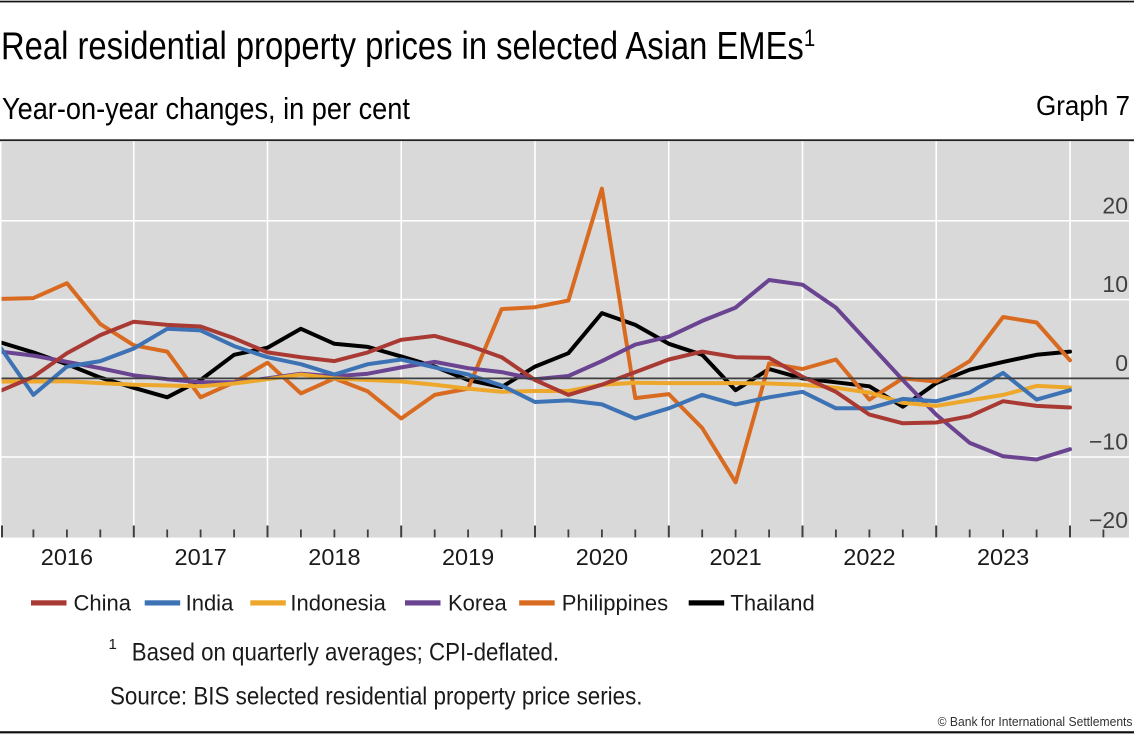 The height and width of the screenshot is (734, 1134). Describe the element at coordinates (1108, 441) in the screenshot. I see `svg-text: −10` at that location.